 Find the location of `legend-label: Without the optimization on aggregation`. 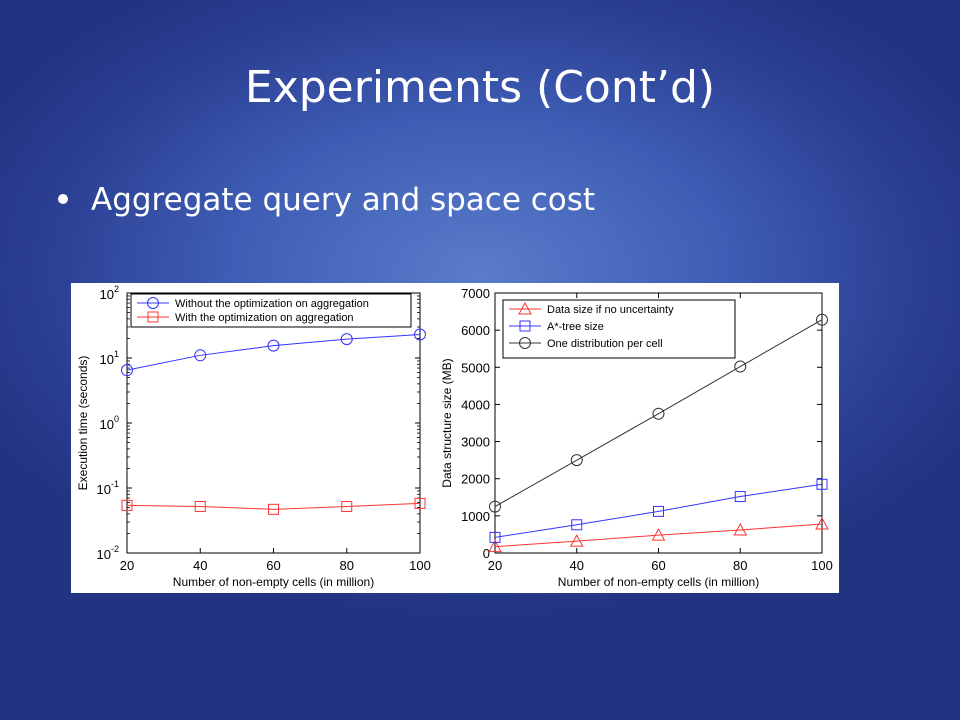

legend-label: Without the optimization on aggregation is located at coordinates (272, 304).